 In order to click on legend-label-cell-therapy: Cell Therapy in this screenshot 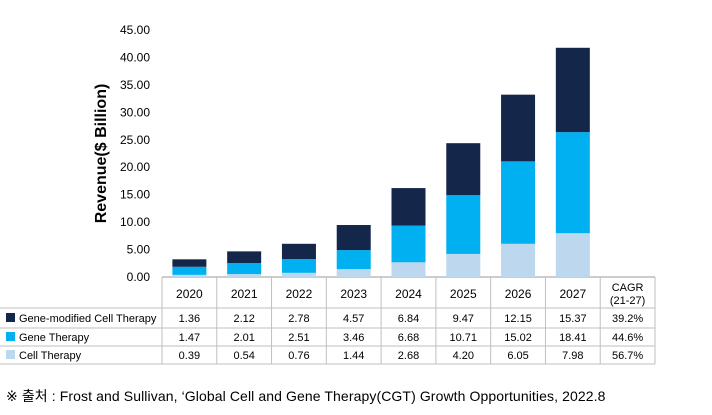, I will do `click(50, 356)`.